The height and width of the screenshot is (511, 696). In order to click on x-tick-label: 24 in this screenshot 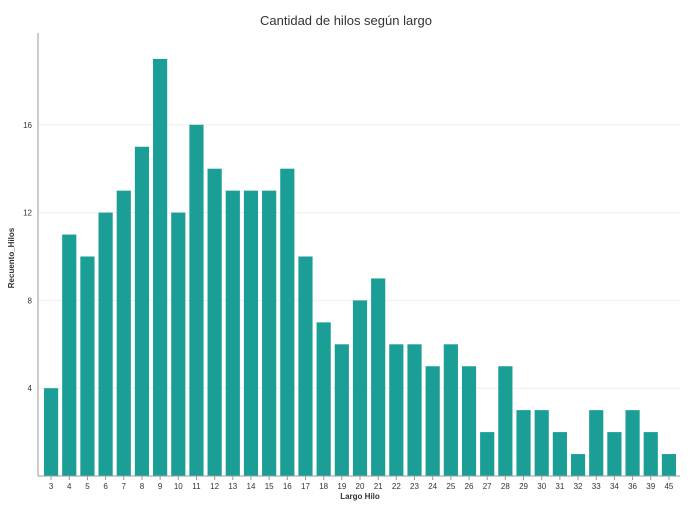, I will do `click(432, 486)`.